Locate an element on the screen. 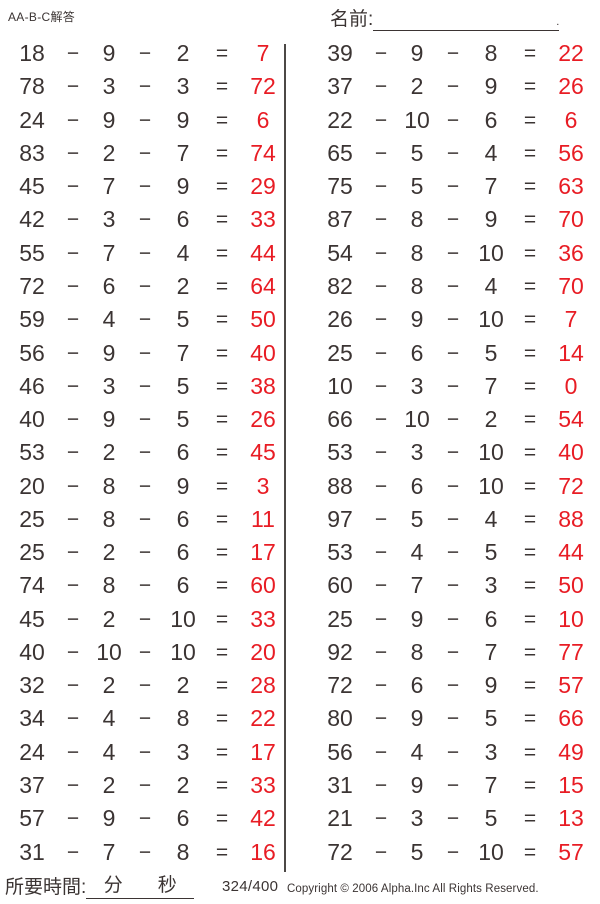 The image size is (600, 904). minuend: 55 is located at coordinates (32, 252).